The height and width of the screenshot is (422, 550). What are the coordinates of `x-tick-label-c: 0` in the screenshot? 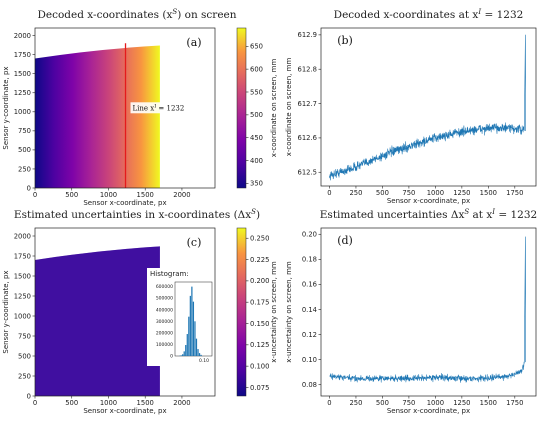 It's located at (35, 403).